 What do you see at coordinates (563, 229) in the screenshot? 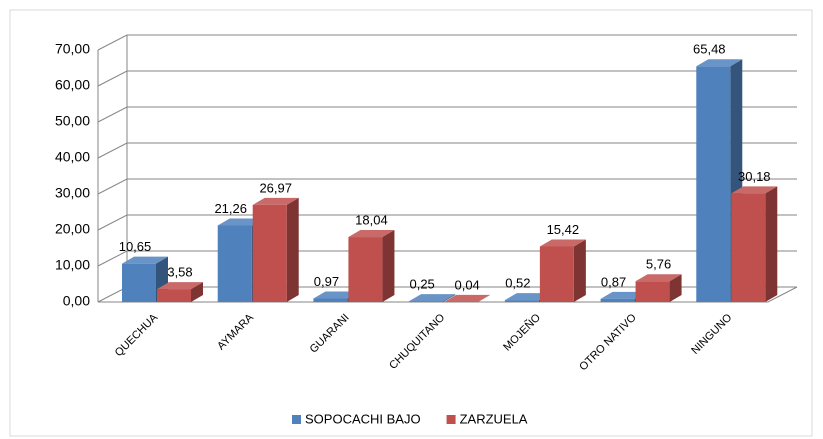
I see `data-label: 15,42` at bounding box center [563, 229].